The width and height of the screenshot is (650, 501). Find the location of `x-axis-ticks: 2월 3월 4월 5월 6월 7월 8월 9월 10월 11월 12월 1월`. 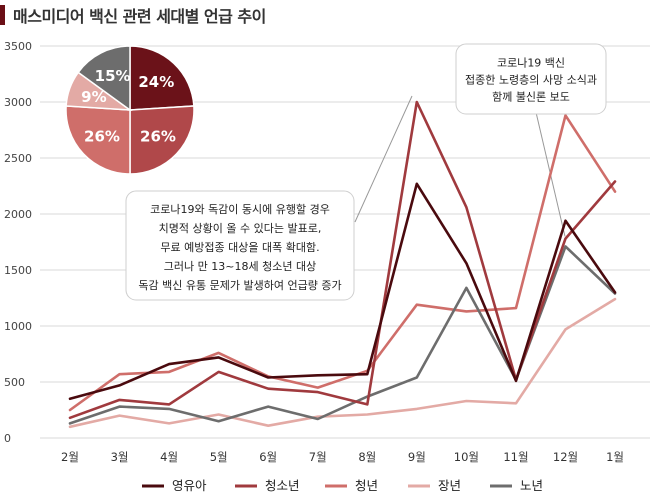

x-axis-ticks: 2월 3월 4월 5월 6월 7월 8월 9월 10월 11월 12월 1월 is located at coordinates (342, 457).